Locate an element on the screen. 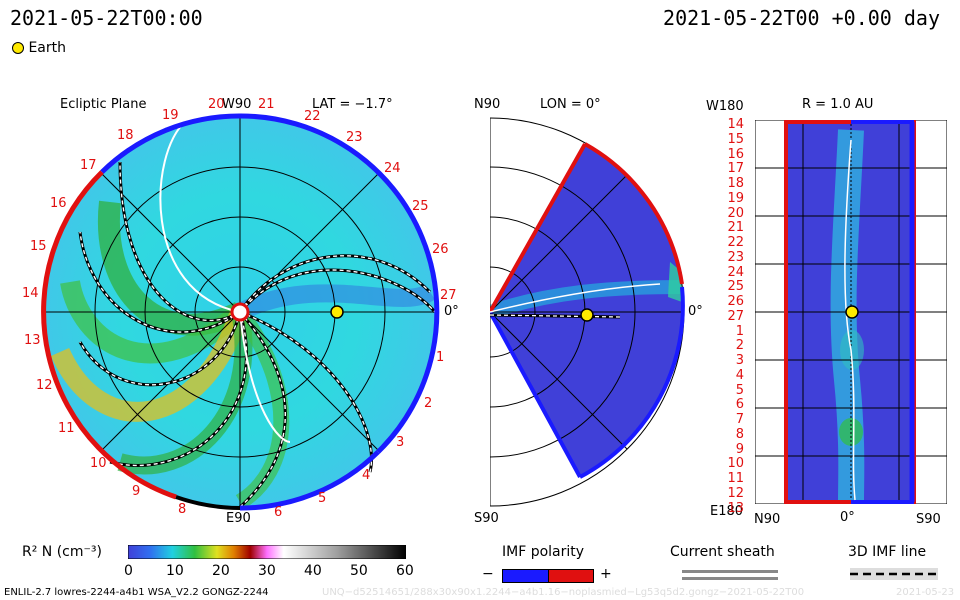 The image size is (960, 600). ecliptic-e90-label: E90 is located at coordinates (238, 518).